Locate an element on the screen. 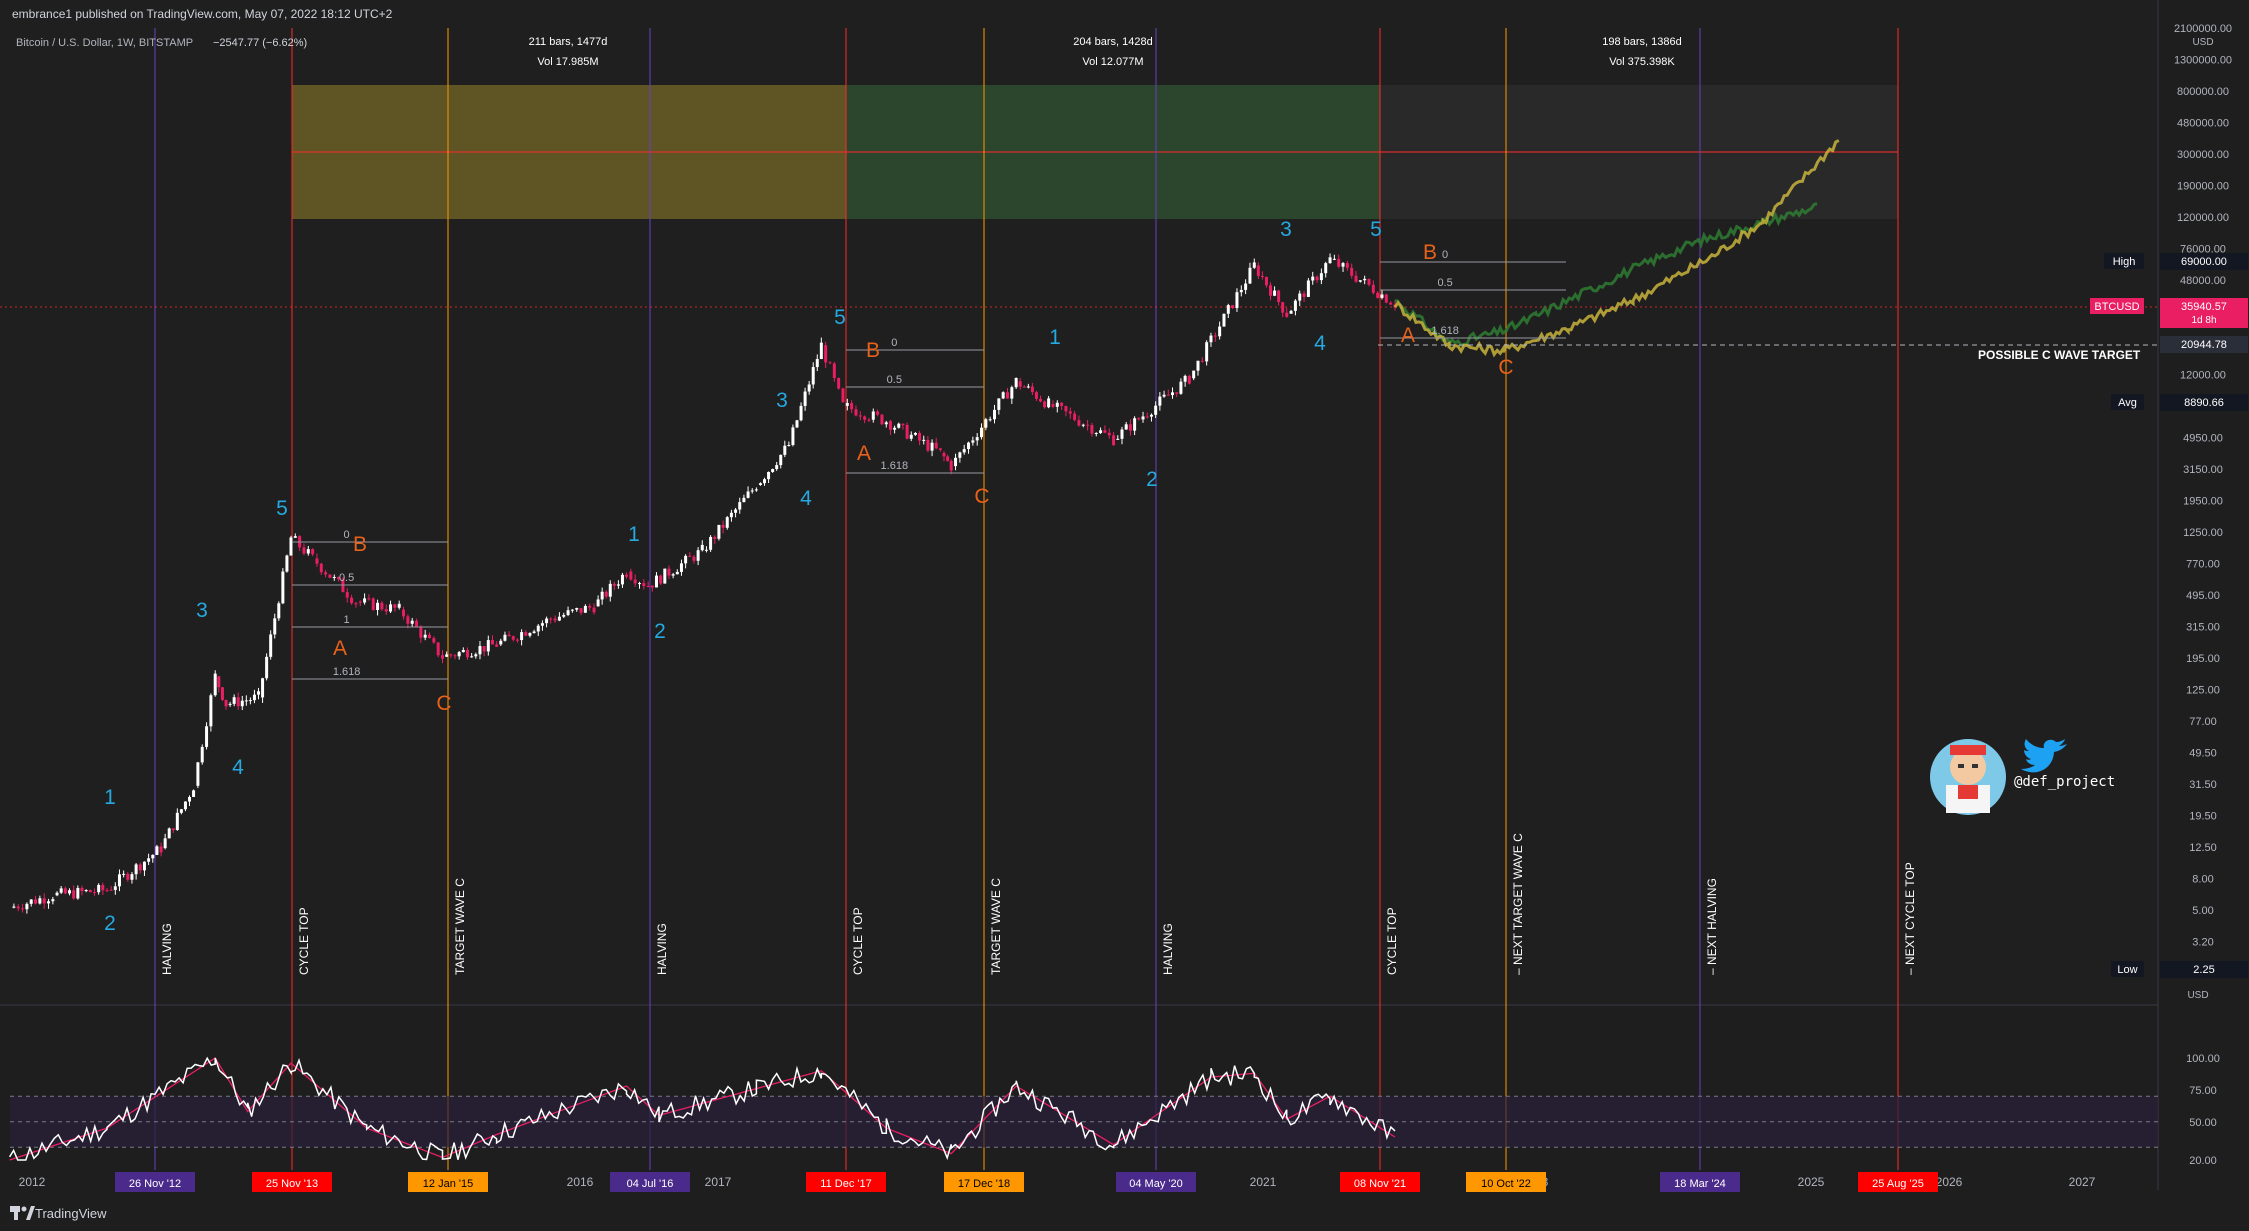 This screenshot has width=2249, height=1231. measure-bars-1: 211 bars, 1477d is located at coordinates (568, 42).